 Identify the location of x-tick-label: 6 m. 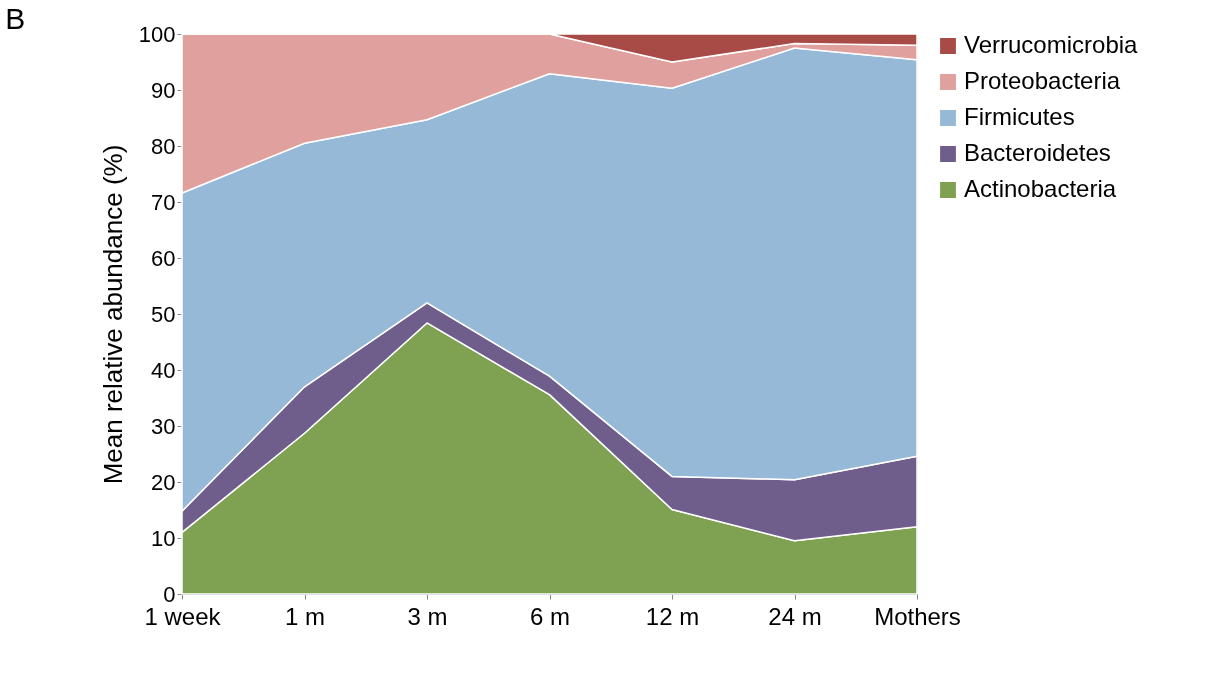
(550, 616).